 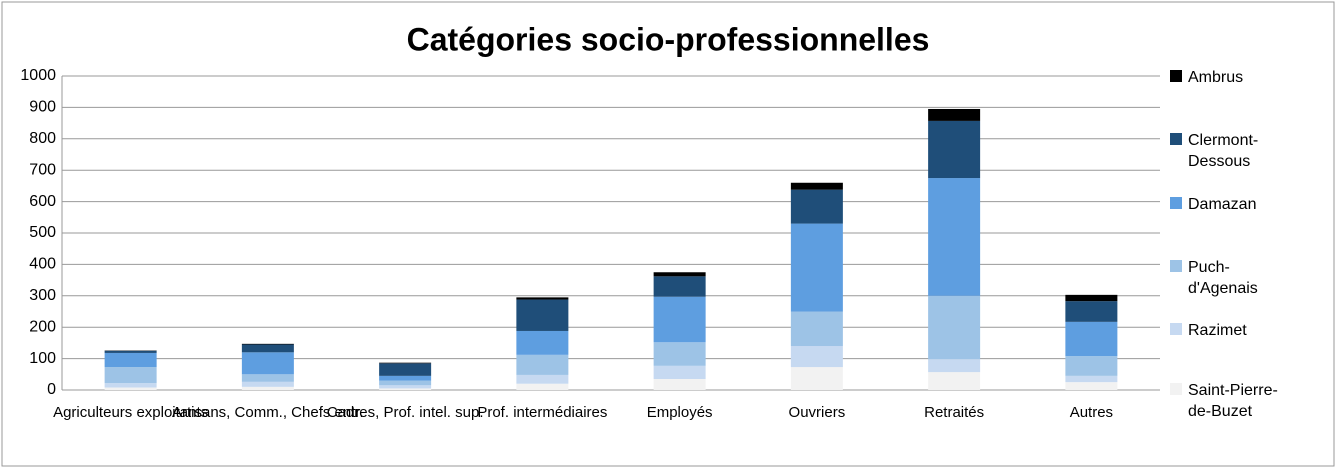 What do you see at coordinates (51, 389) in the screenshot?
I see `y-tick-label: 0` at bounding box center [51, 389].